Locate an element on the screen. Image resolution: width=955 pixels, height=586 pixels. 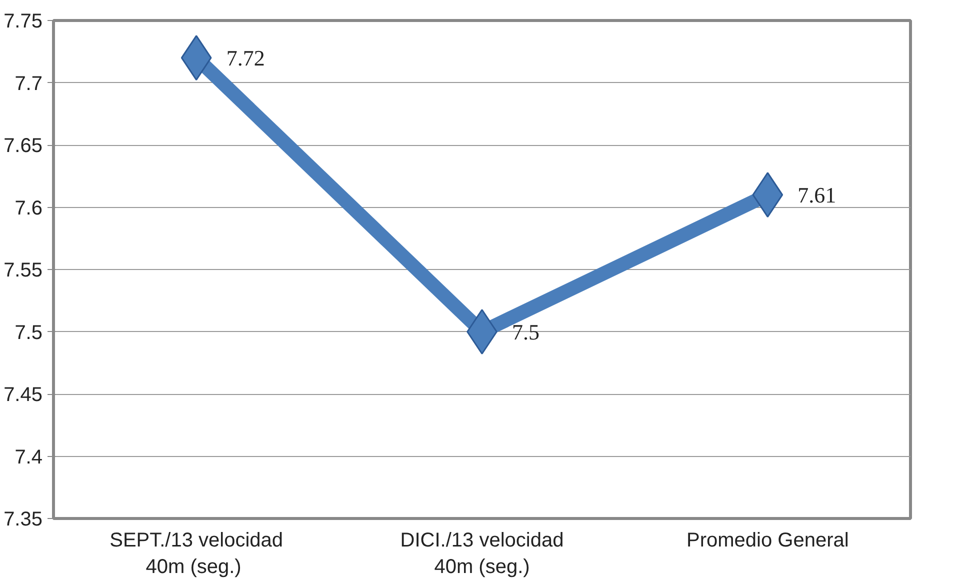
y-tick-label: 7.65 is located at coordinates (23, 146).